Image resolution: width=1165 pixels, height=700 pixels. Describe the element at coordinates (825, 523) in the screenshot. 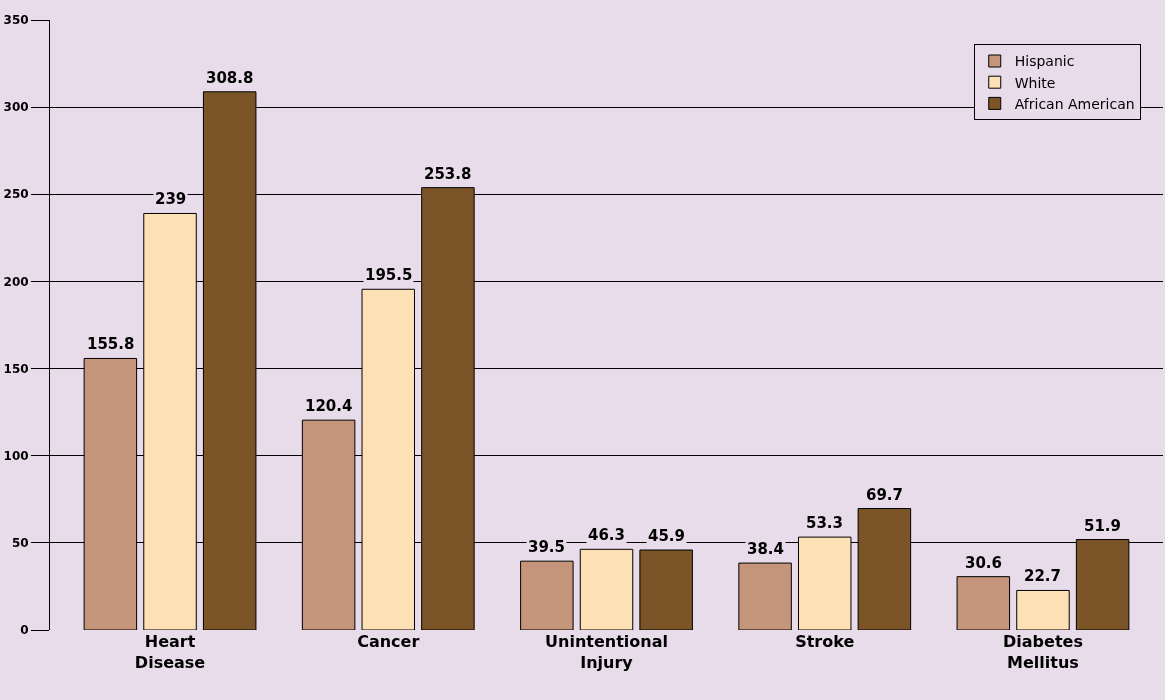

I see `data-label: 53.3` at that location.